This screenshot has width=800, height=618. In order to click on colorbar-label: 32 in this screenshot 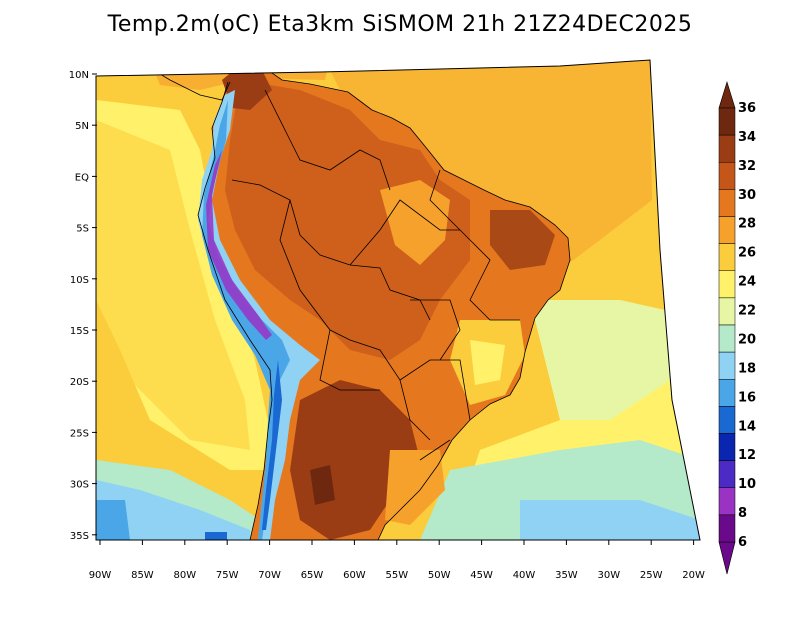, I will do `click(747, 166)`.